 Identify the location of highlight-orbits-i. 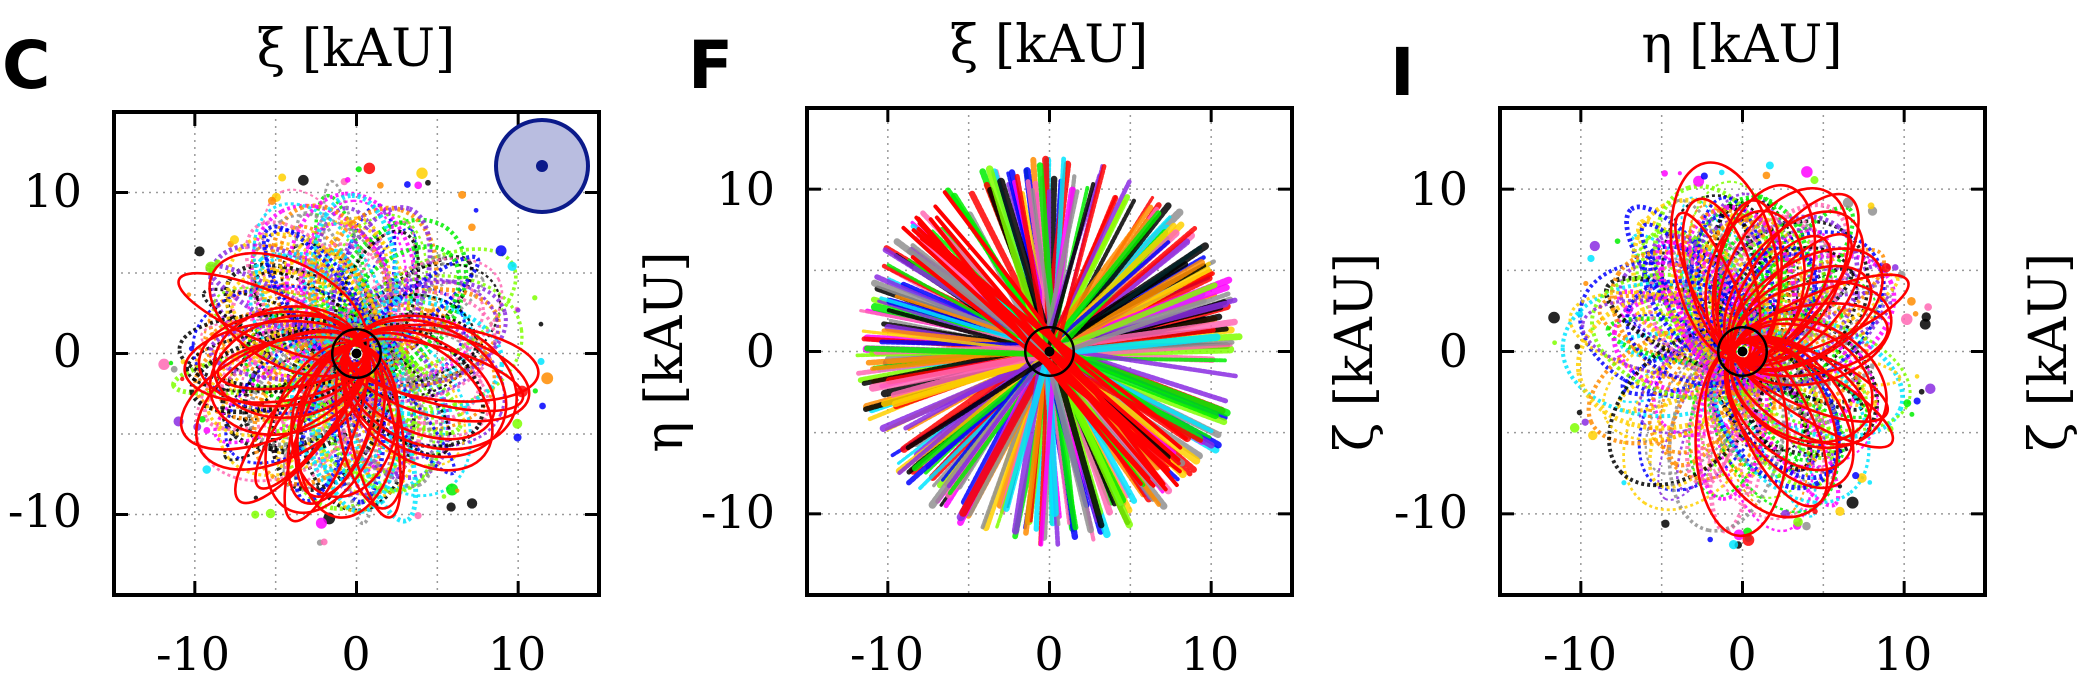
(1789, 349).